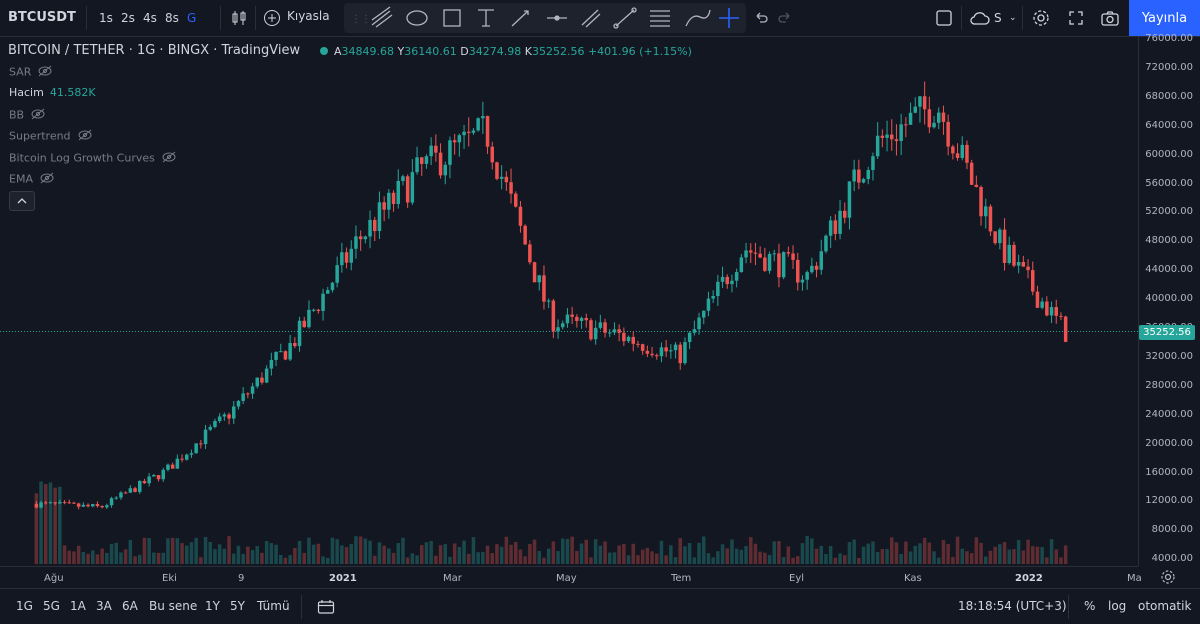 This screenshot has height=624, width=1200. I want to click on indicator-bb: BB, so click(27, 115).